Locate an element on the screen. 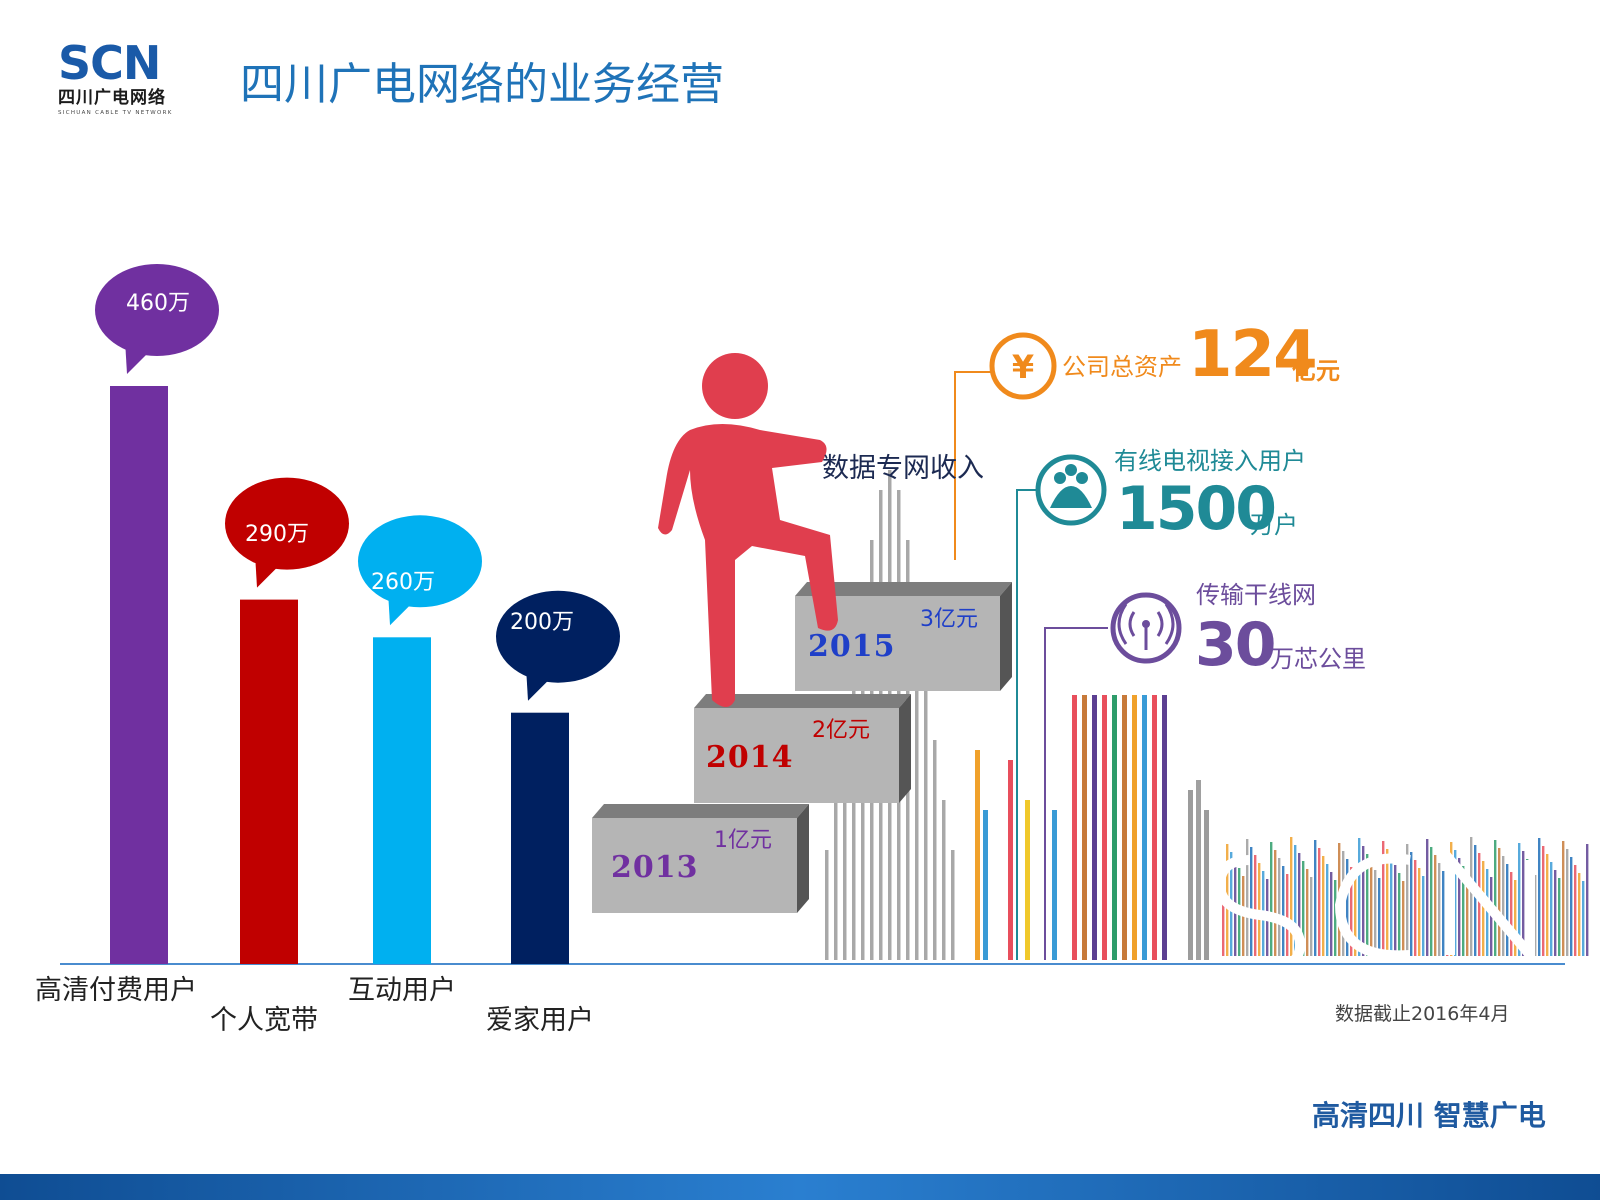  user-bars-group is located at coordinates (339, 675).